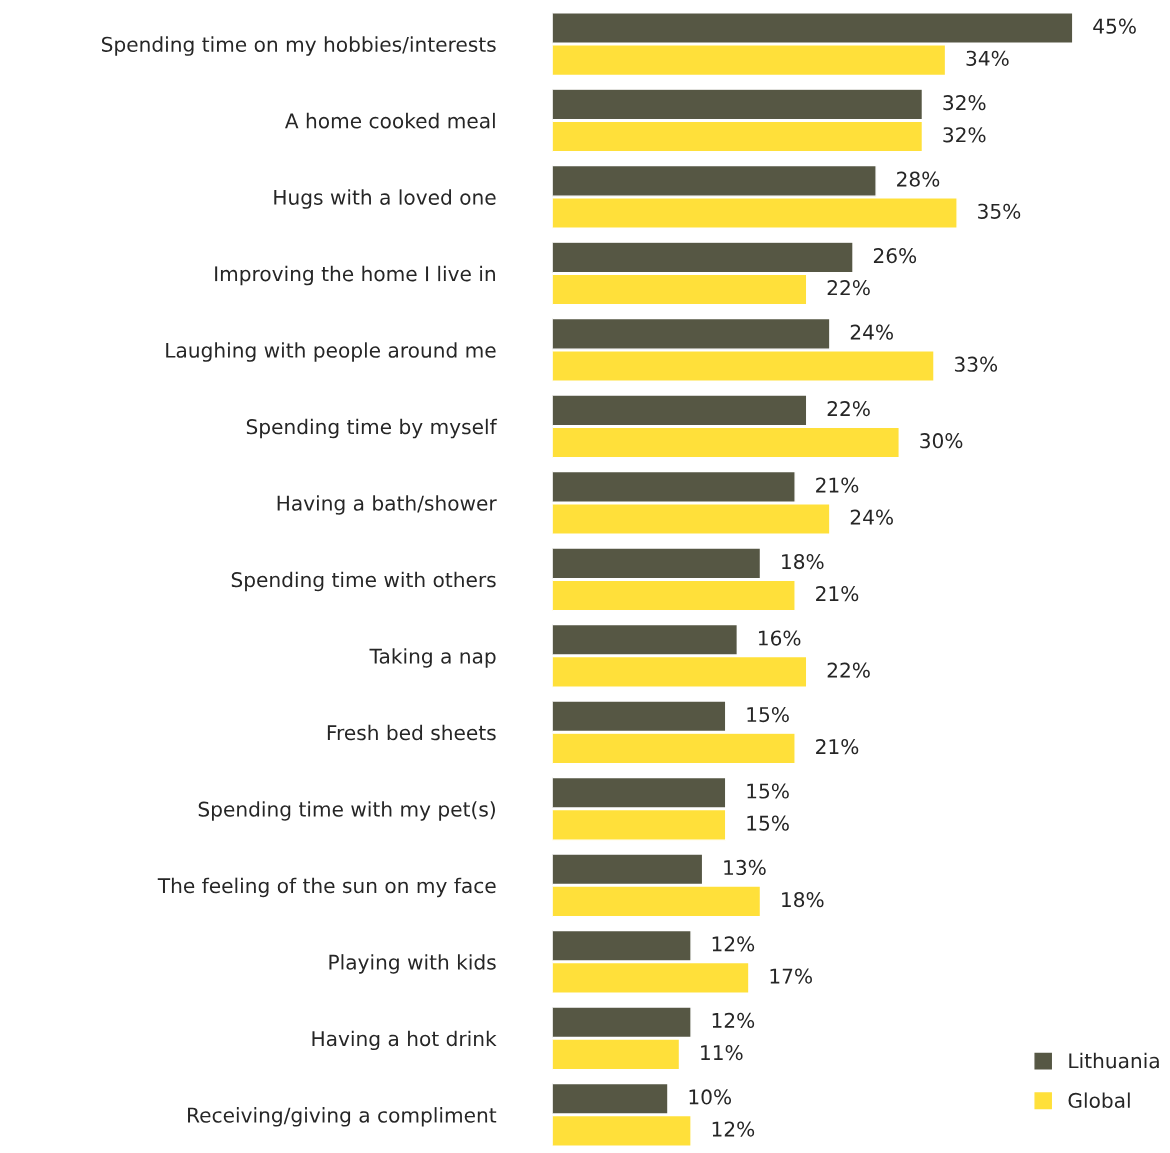 The image size is (1170, 1153). I want to click on y-tick-label: Spending time by myself, so click(372, 428).